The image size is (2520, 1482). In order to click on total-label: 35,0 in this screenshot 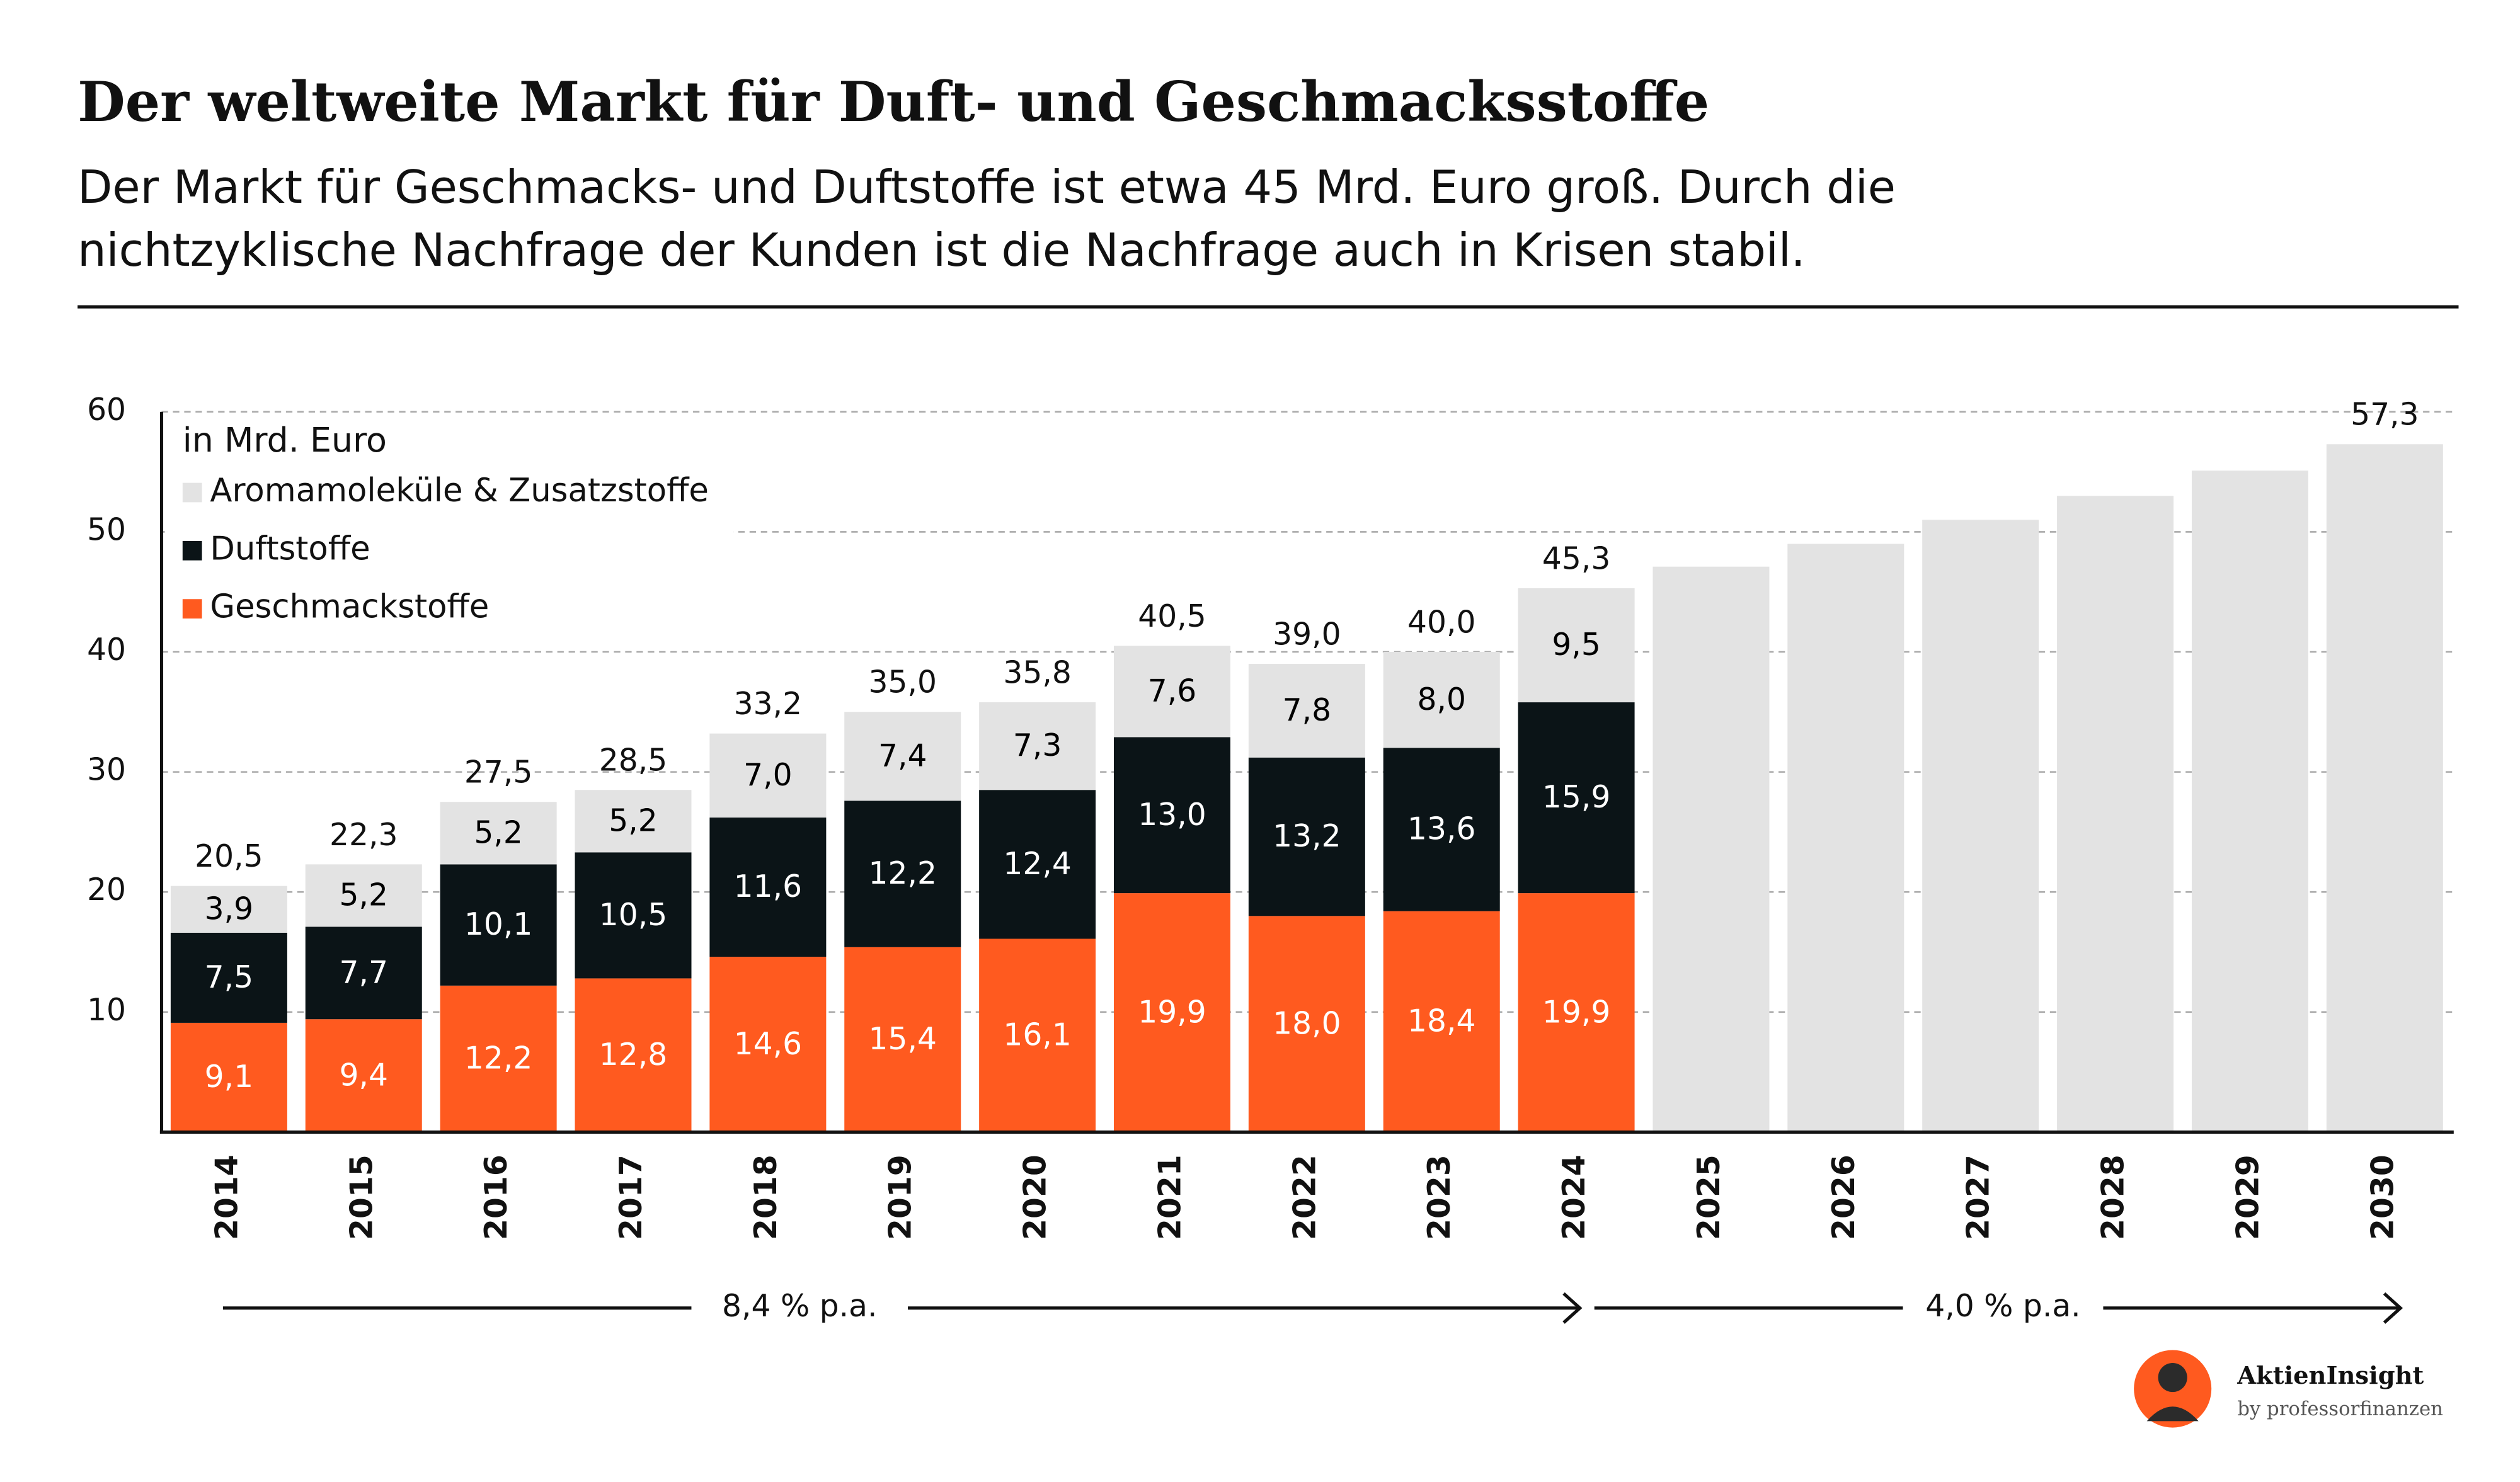, I will do `click(903, 682)`.